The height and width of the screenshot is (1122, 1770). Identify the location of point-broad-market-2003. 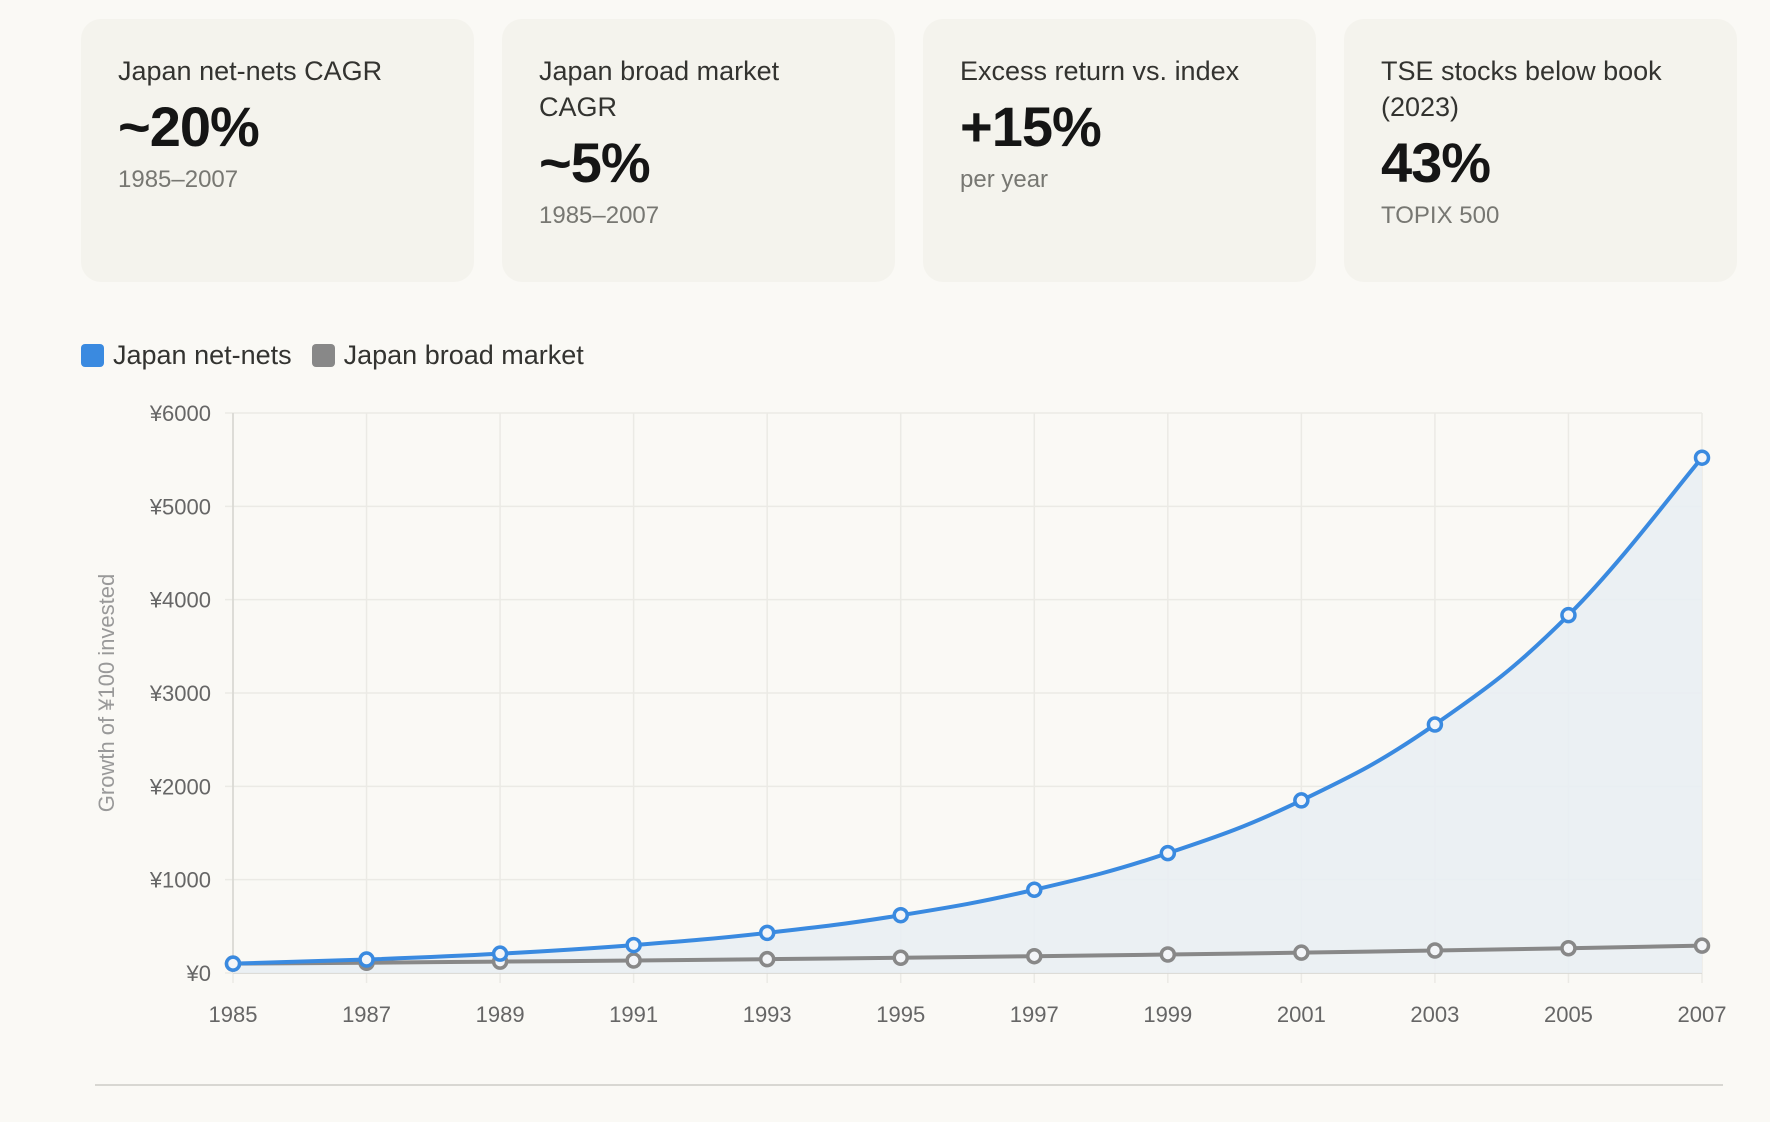
(1435, 950).